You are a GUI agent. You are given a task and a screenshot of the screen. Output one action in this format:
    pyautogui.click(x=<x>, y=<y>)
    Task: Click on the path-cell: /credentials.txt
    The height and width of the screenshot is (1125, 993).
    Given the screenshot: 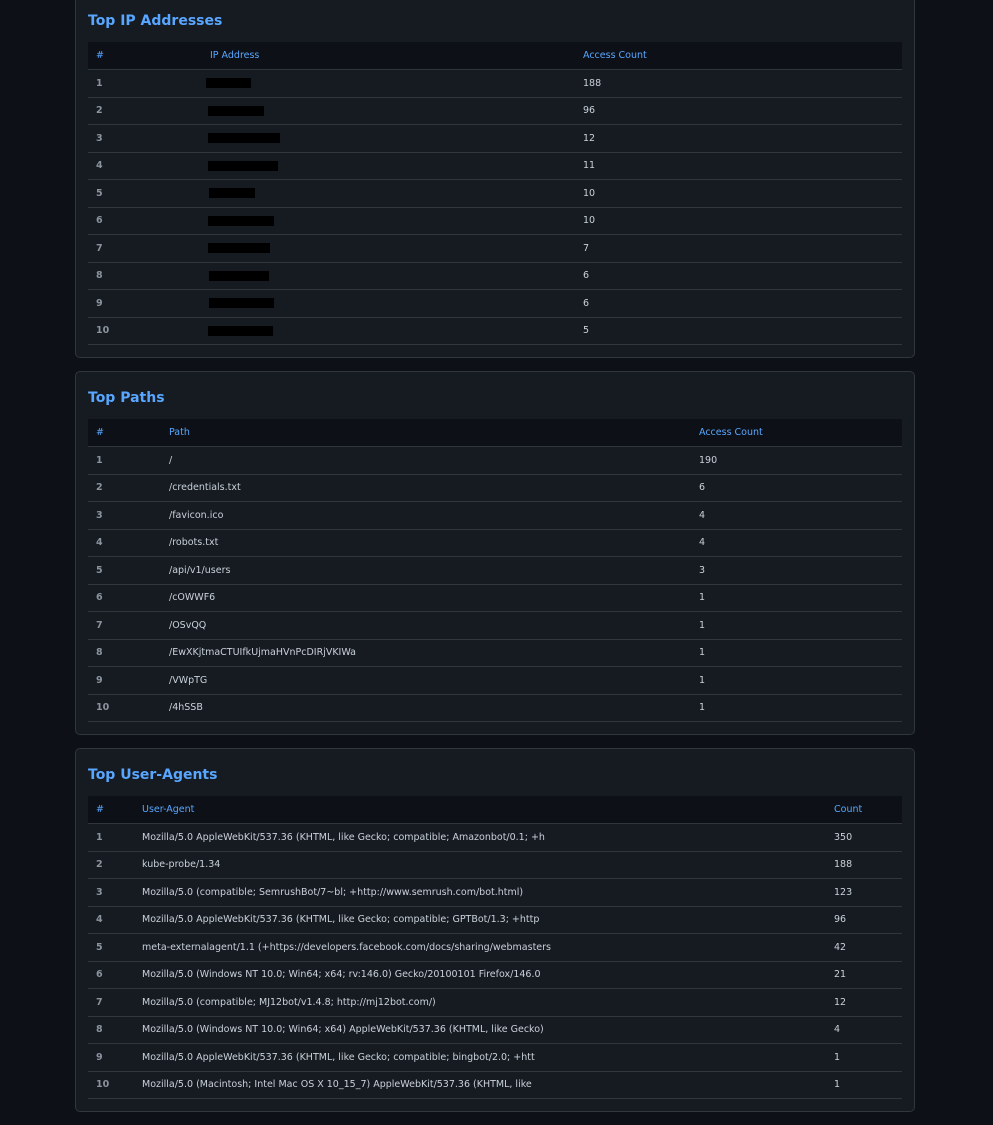 What is the action you would take?
    pyautogui.click(x=426, y=488)
    